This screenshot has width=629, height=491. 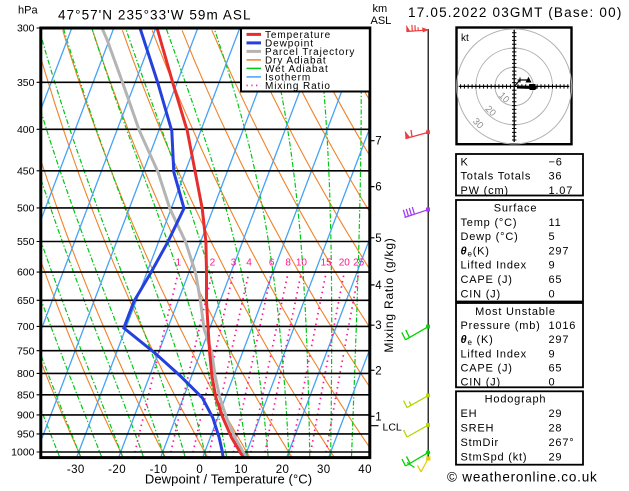 What do you see at coordinates (378, 142) in the screenshot?
I see `svg-text: 7` at bounding box center [378, 142].